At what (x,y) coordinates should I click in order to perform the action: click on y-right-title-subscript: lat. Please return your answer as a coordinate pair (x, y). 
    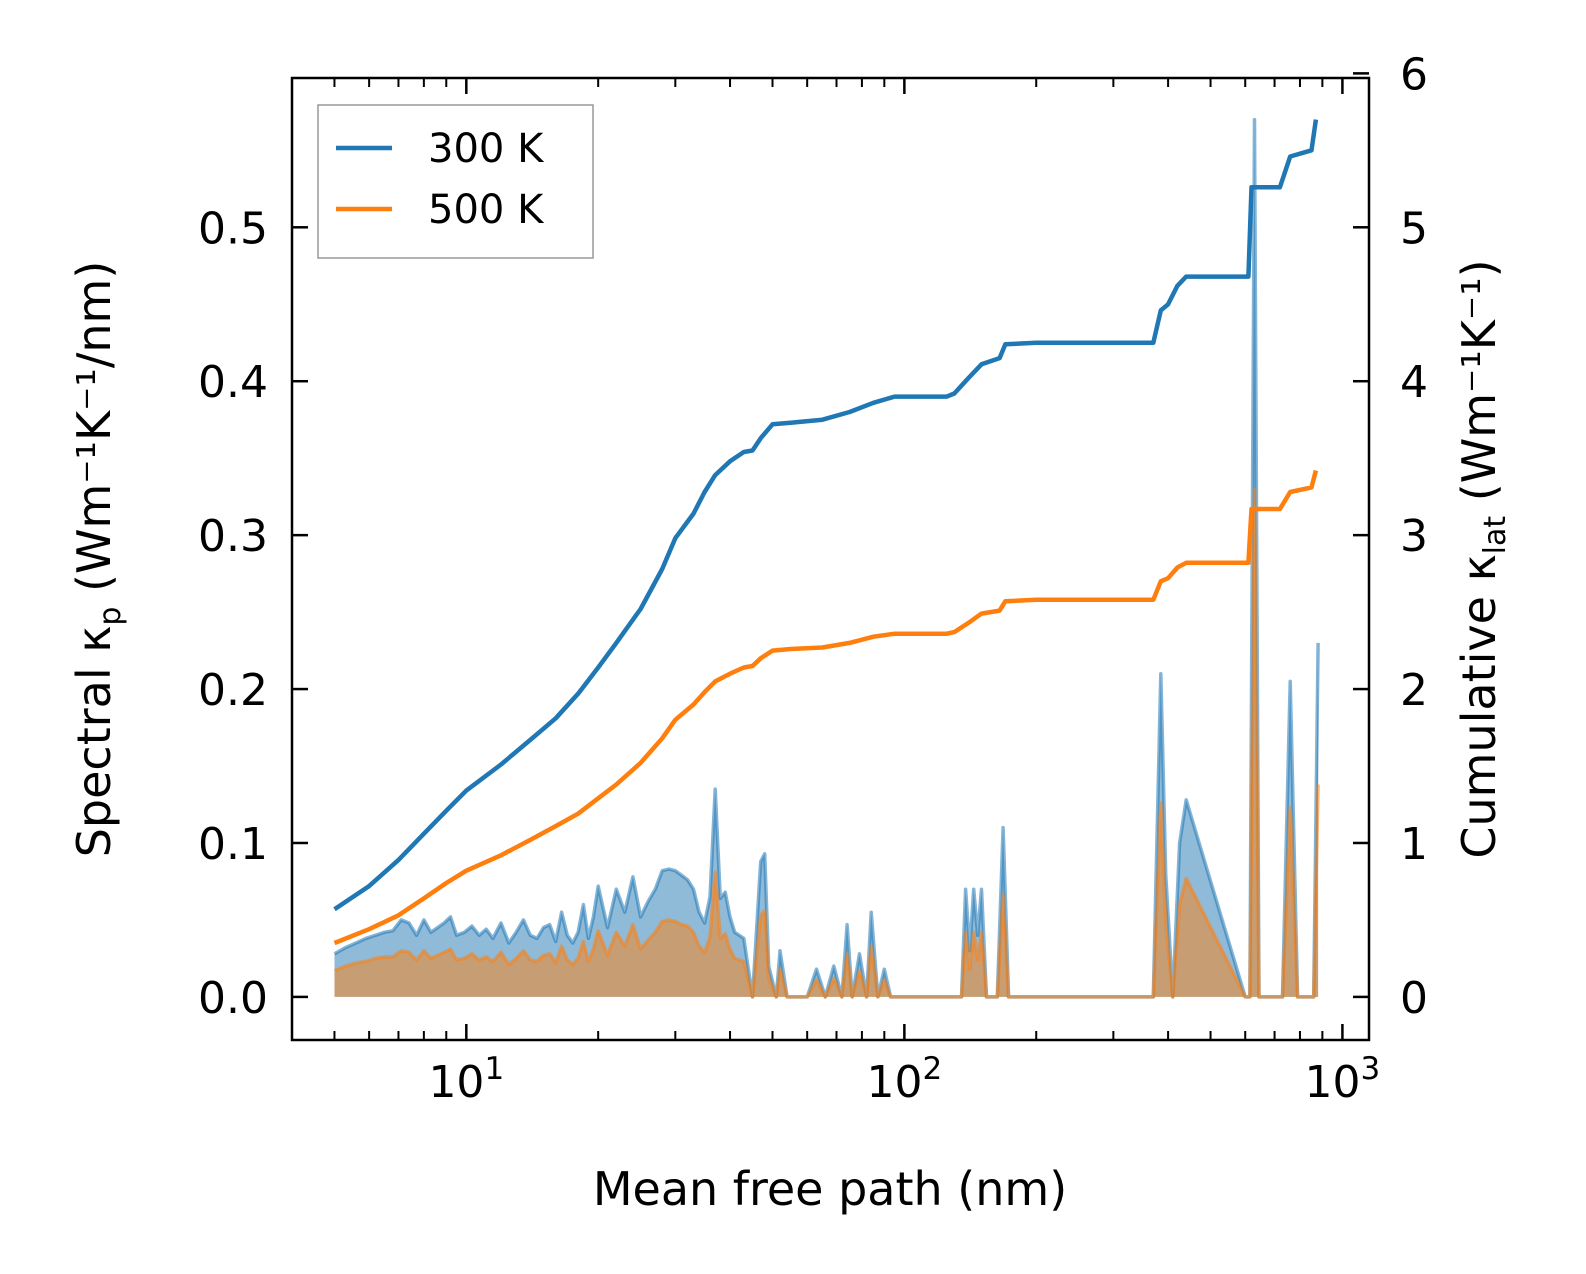
    Looking at the image, I should click on (1495, 535).